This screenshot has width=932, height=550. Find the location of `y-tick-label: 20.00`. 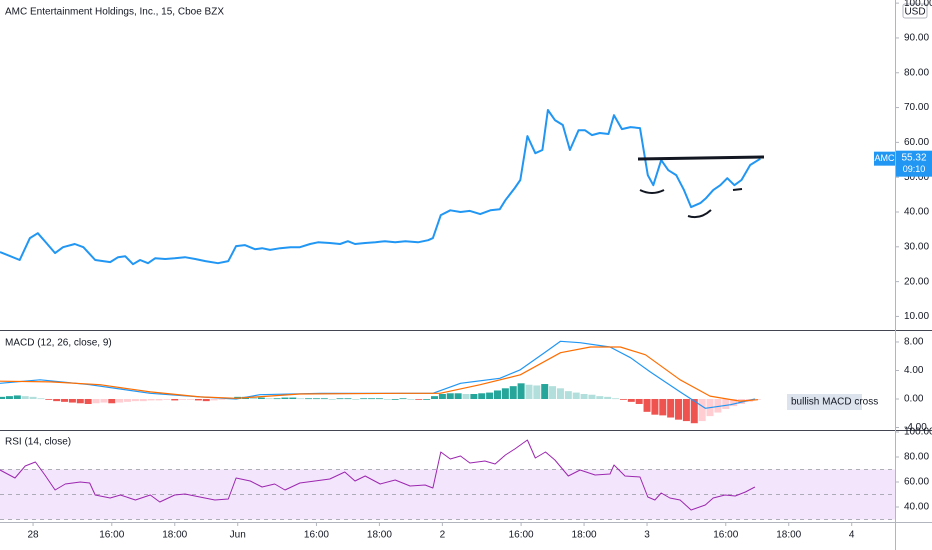

y-tick-label: 20.00 is located at coordinates (916, 281).